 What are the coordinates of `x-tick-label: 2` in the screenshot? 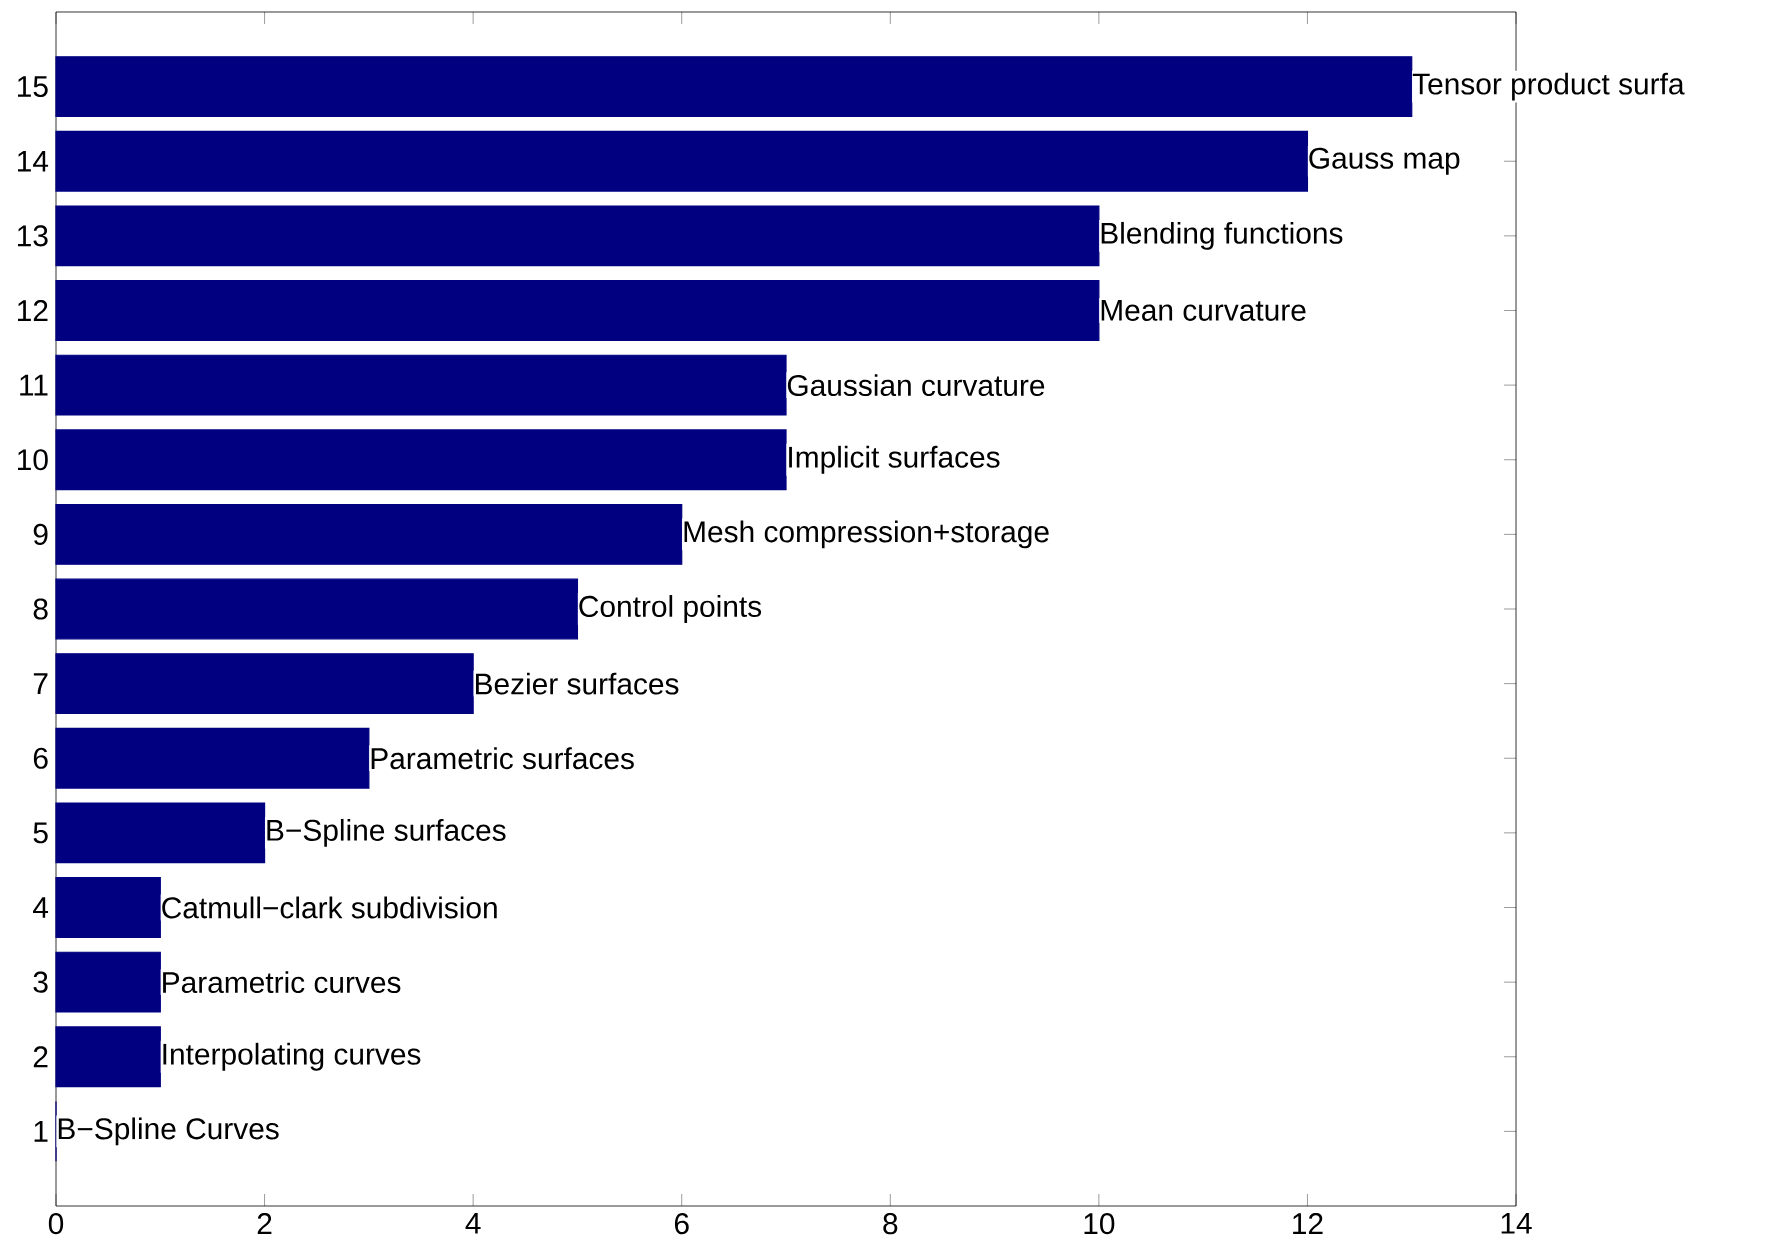 It's located at (264, 1223).